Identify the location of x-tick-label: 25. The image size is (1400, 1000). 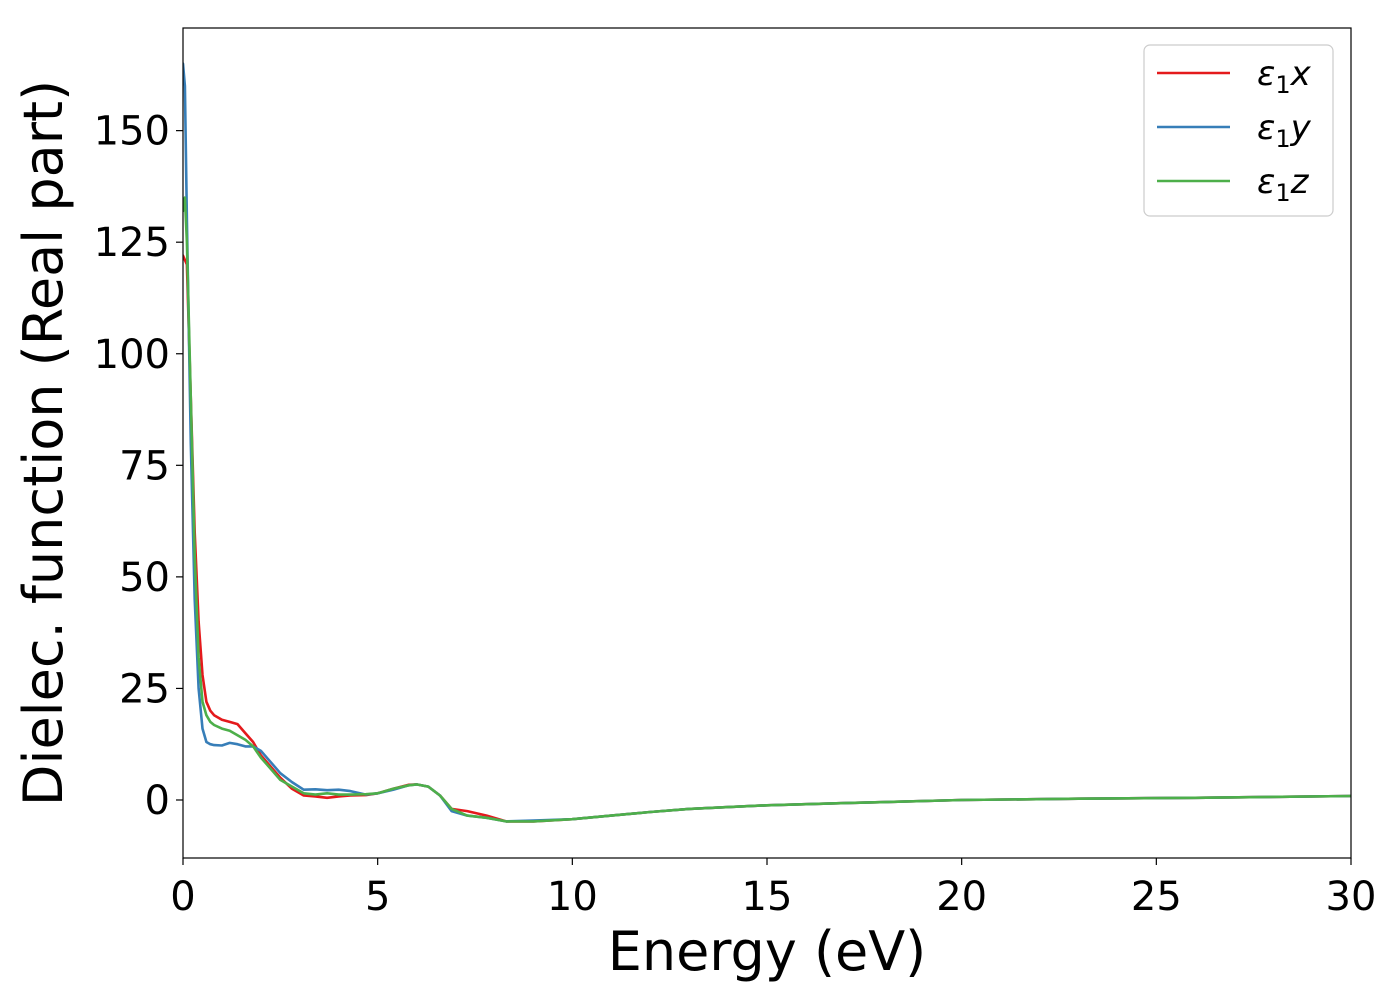
(1156, 897).